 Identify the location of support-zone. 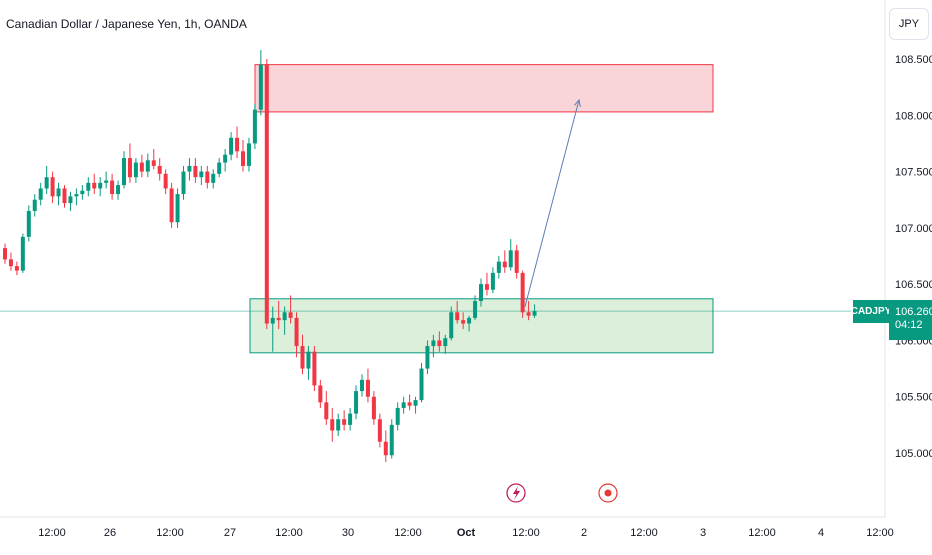
(481, 326).